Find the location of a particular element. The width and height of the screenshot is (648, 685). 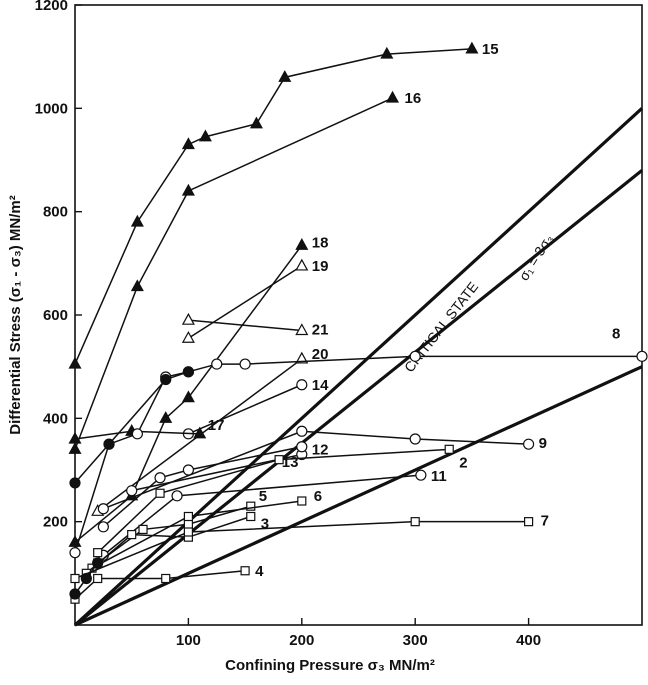

series-label: 12 is located at coordinates (320, 450).